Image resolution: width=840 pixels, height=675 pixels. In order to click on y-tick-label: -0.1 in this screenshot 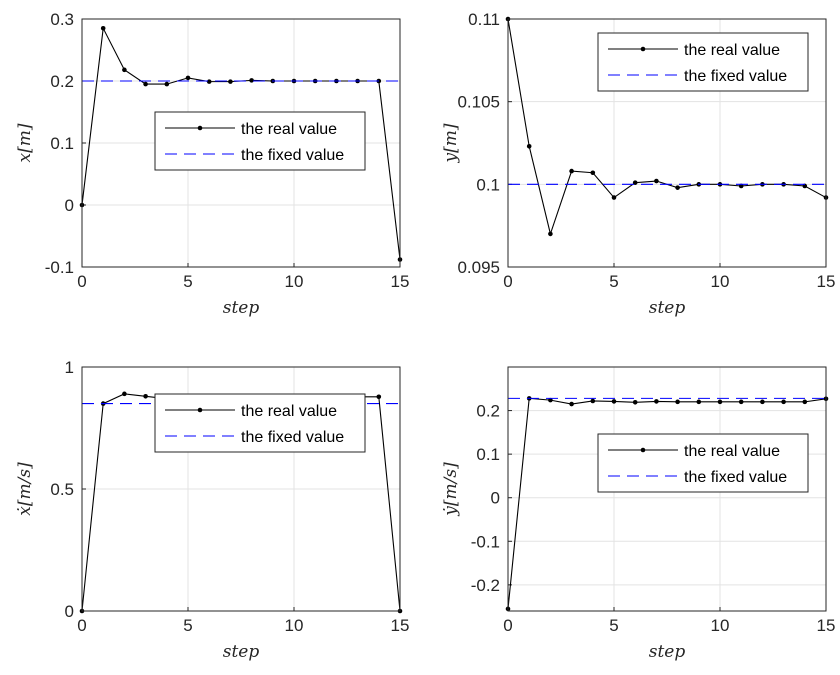, I will do `click(59, 267)`.